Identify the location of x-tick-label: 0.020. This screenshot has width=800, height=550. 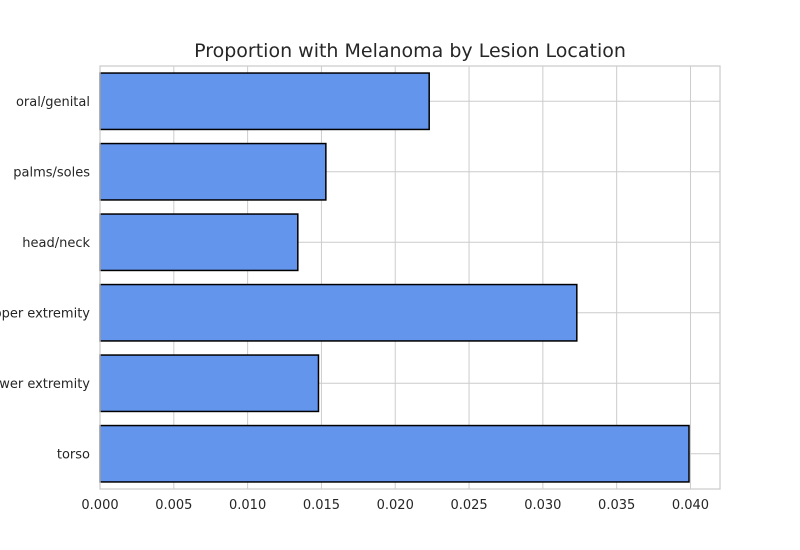
(395, 505).